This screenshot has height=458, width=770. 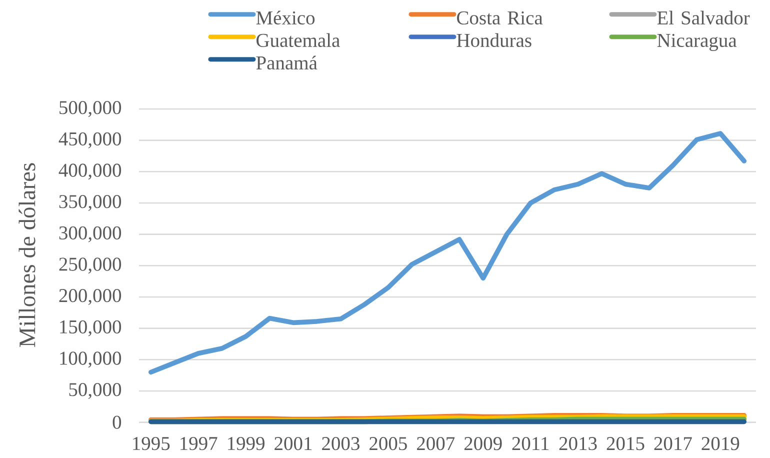 What do you see at coordinates (90, 172) in the screenshot?
I see `y-tick-label: 400,000` at bounding box center [90, 172].